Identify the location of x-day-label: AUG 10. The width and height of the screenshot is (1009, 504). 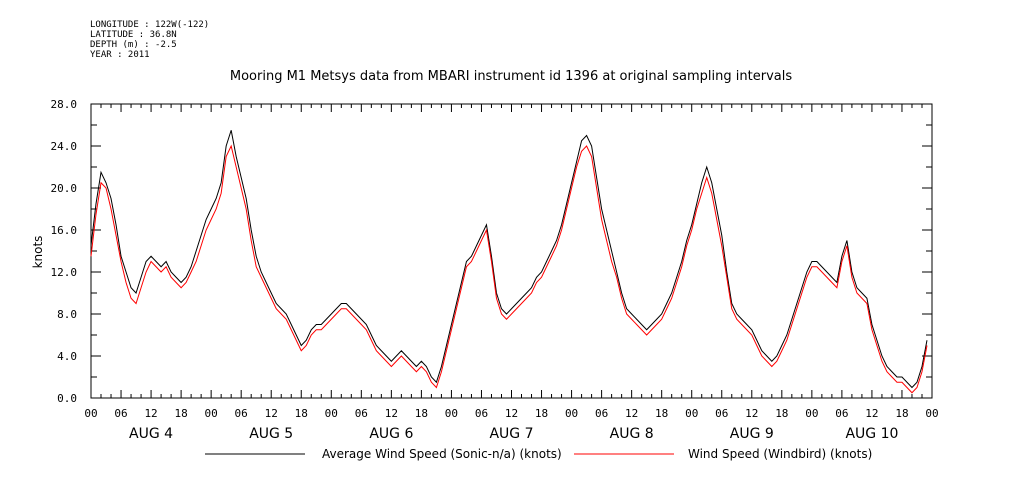
(871, 434).